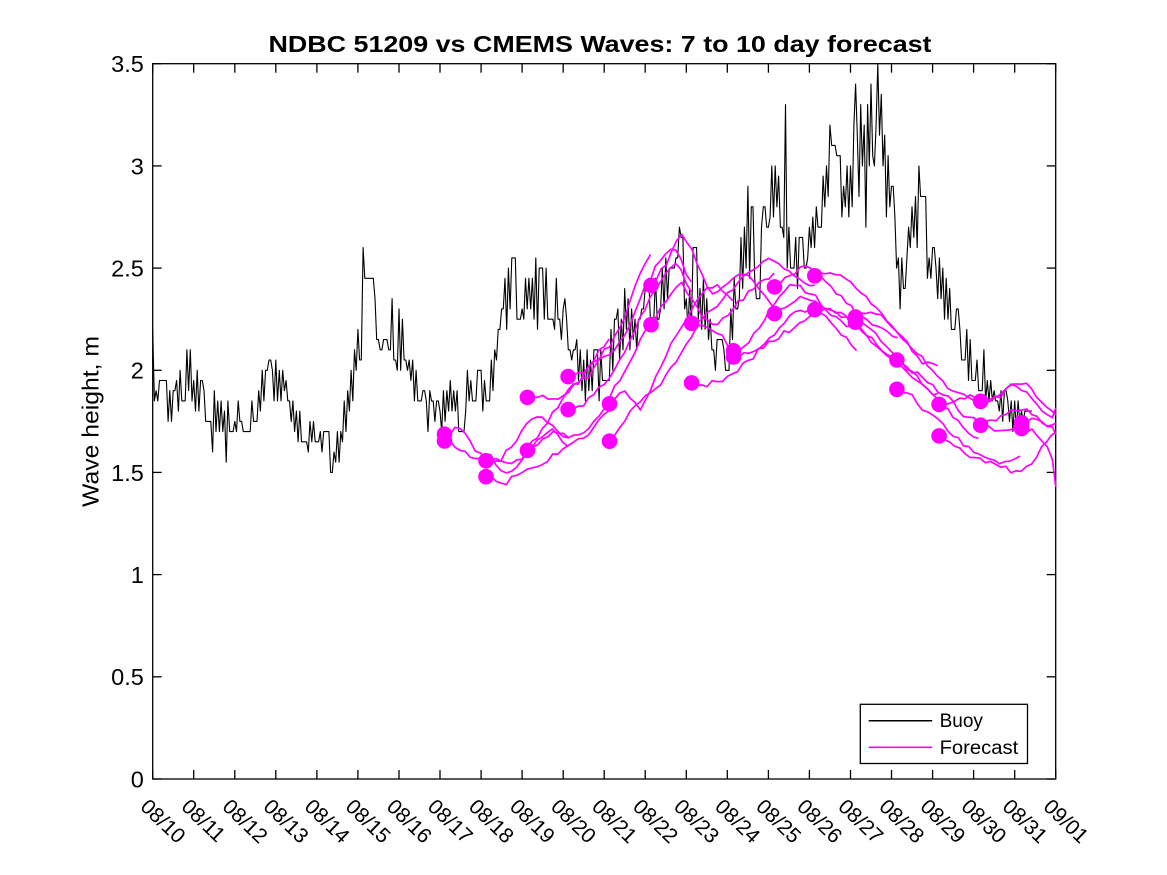  Describe the element at coordinates (163, 821) in the screenshot. I see `svg-text: 08/10` at that location.